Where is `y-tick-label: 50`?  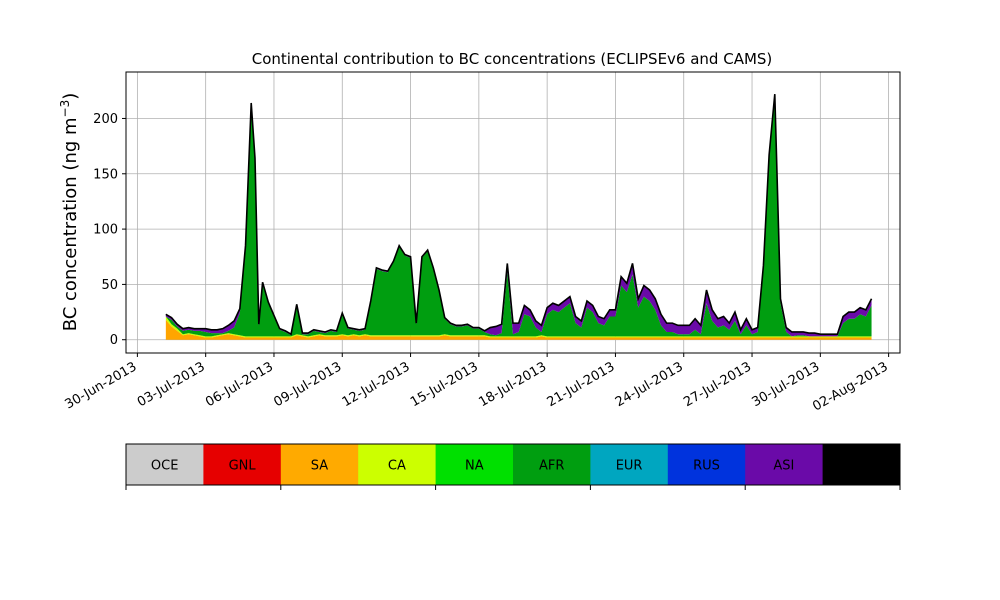
y-tick-label: 50 is located at coordinates (109, 285).